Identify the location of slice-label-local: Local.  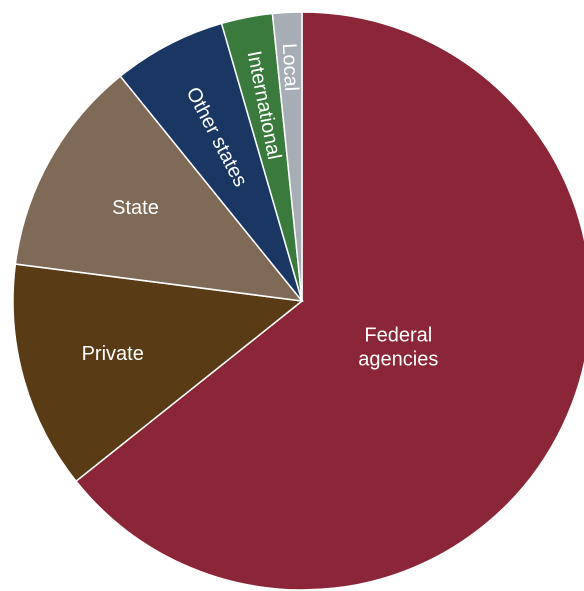
(290, 67).